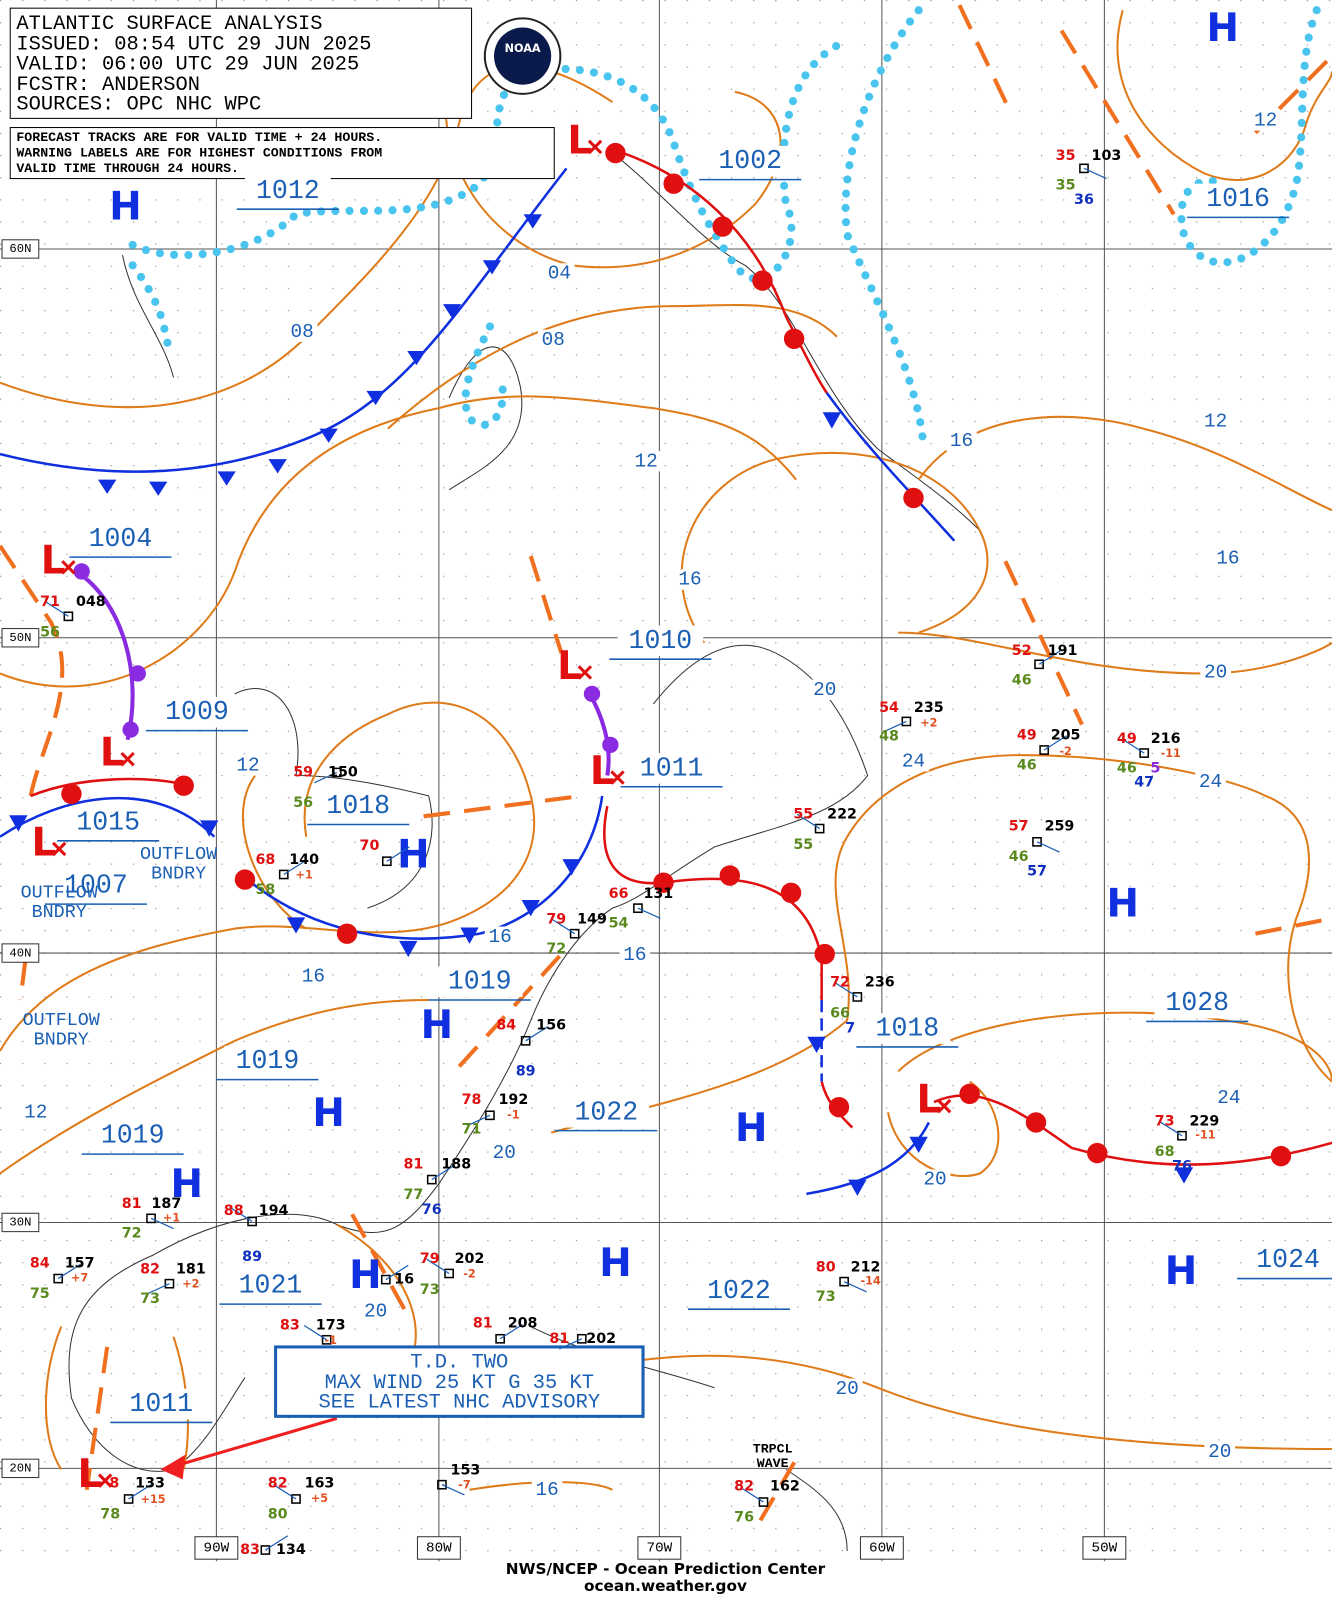 Image resolution: width=1332 pixels, height=1600 pixels. What do you see at coordinates (785, 1487) in the screenshot?
I see `station-value: 162` at bounding box center [785, 1487].